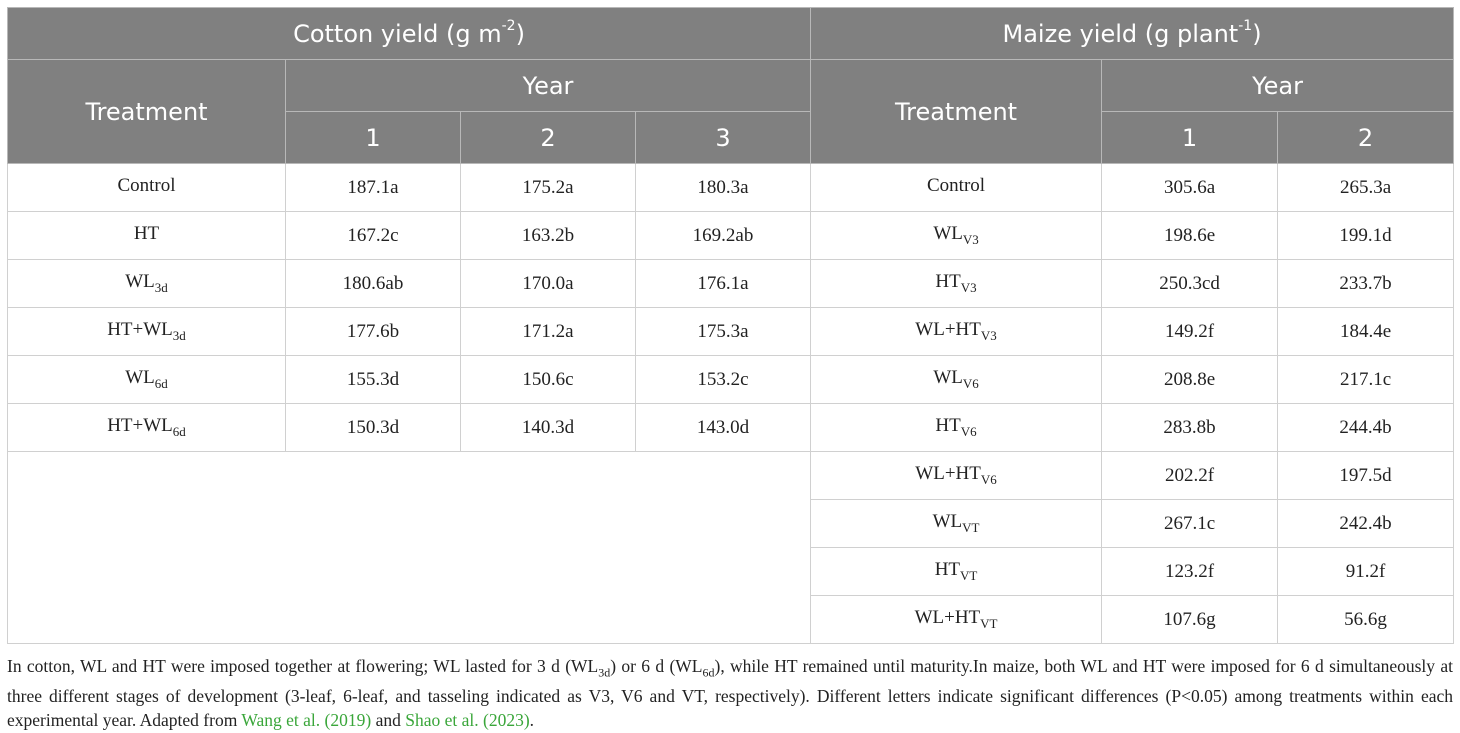 The width and height of the screenshot is (1460, 733). What do you see at coordinates (548, 331) in the screenshot?
I see `cotton-value: 171.2a` at bounding box center [548, 331].